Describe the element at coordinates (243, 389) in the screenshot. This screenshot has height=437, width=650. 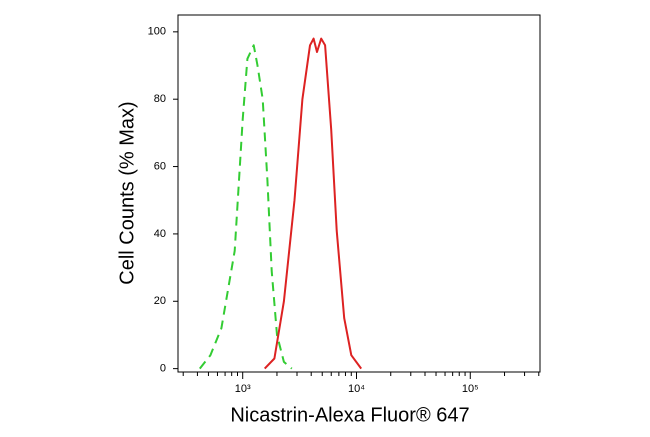
I see `x-tick-label: 10³` at that location.